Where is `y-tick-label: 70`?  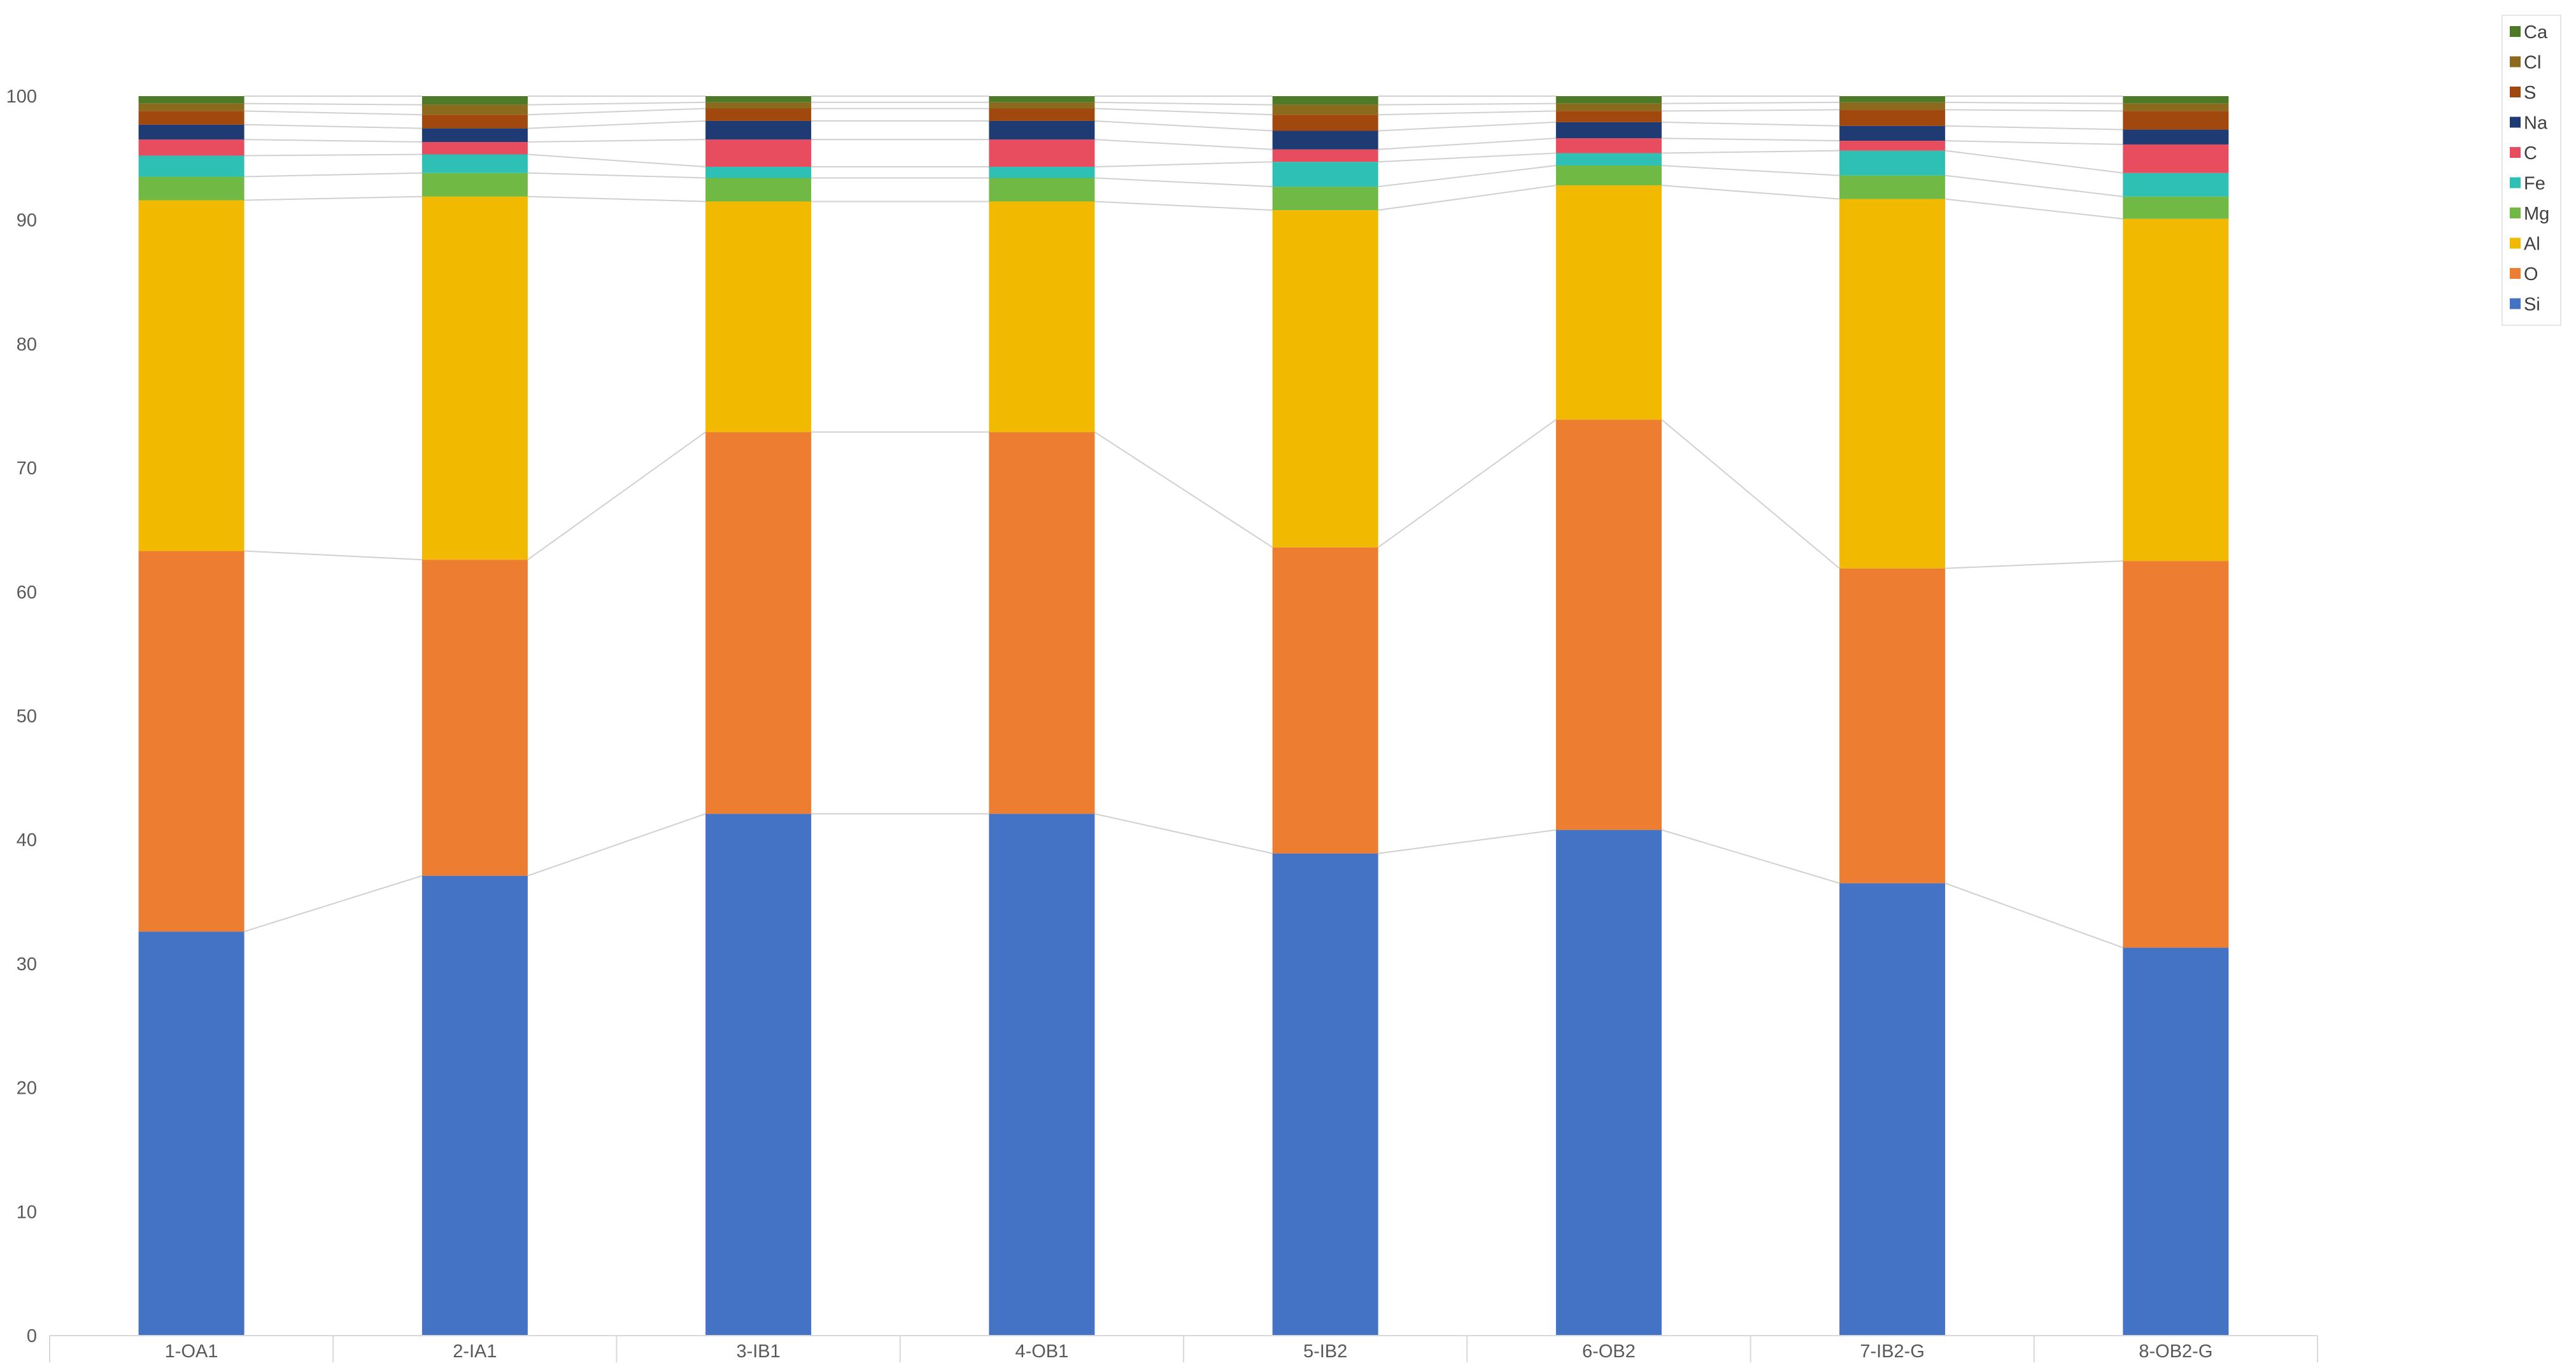 y-tick-label: 70 is located at coordinates (27, 468).